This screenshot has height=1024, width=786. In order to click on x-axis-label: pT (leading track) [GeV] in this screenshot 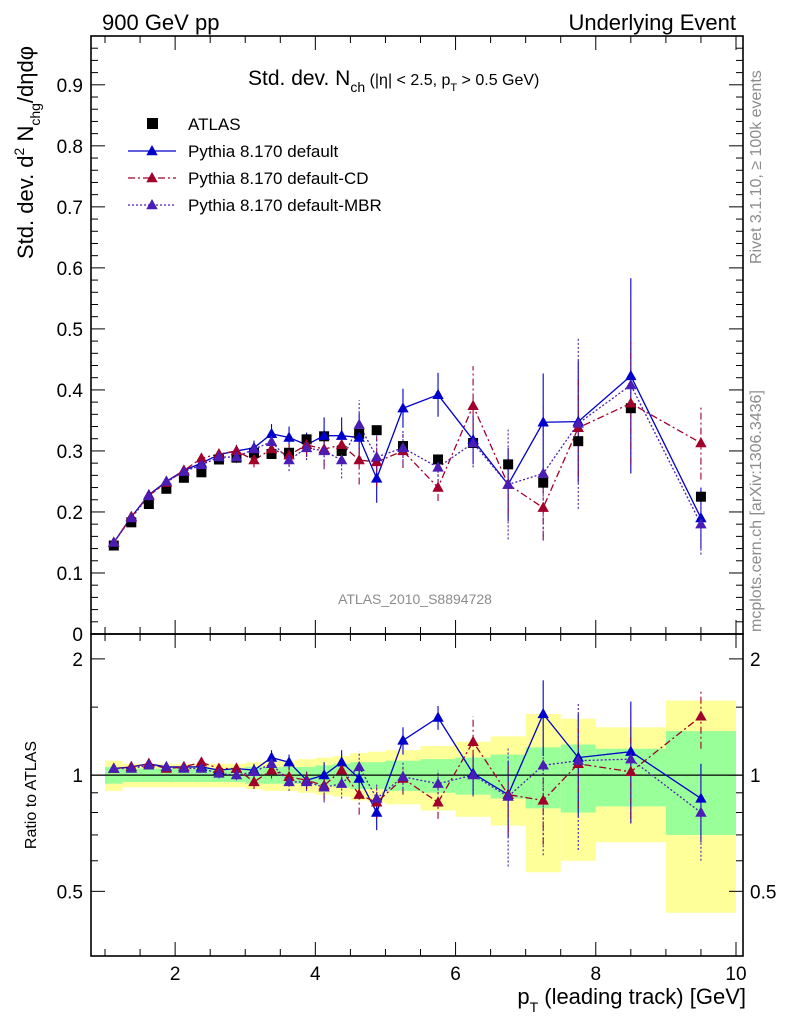, I will do `click(631, 999)`.